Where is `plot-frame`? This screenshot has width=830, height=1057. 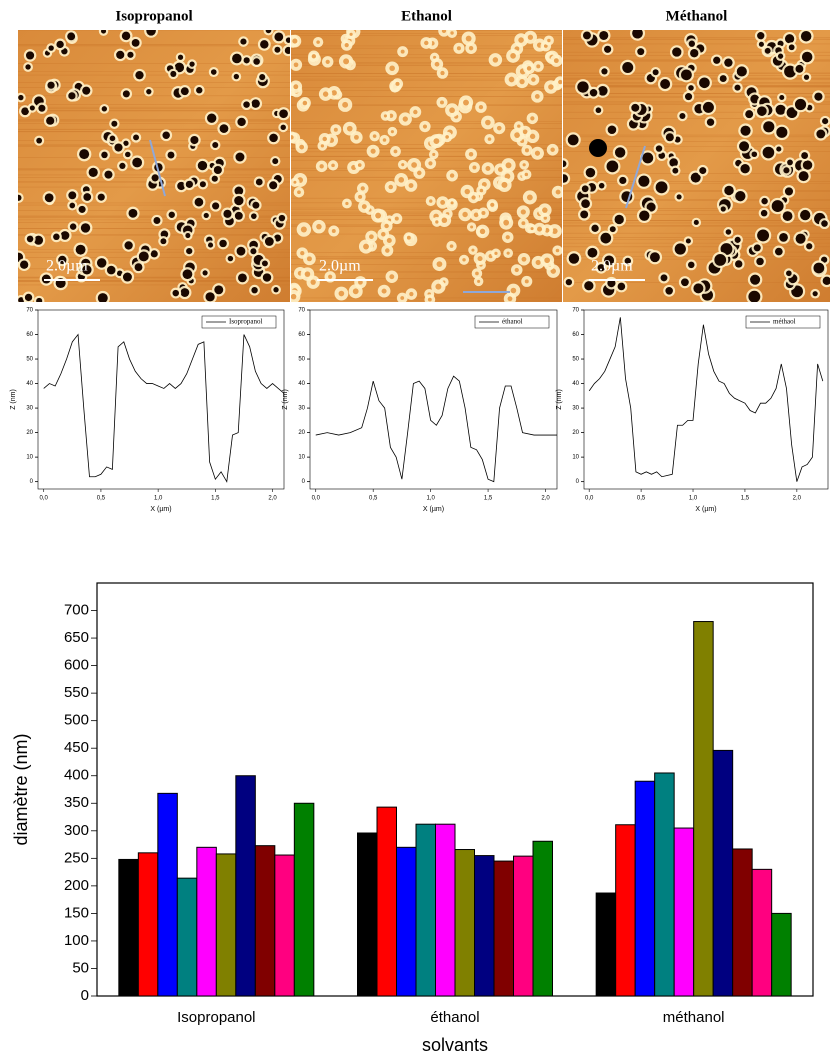
plot-frame is located at coordinates (161, 399).